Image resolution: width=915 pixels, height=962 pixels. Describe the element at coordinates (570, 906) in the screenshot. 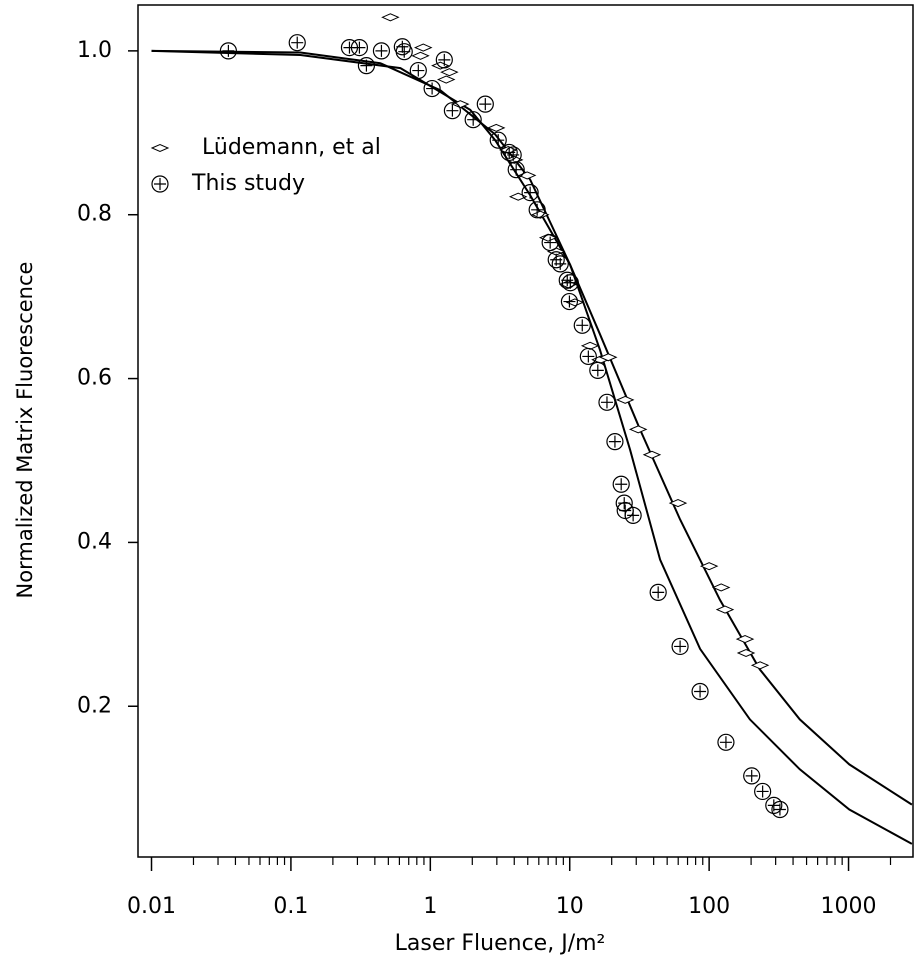

I see `x-tick-label: 10` at that location.